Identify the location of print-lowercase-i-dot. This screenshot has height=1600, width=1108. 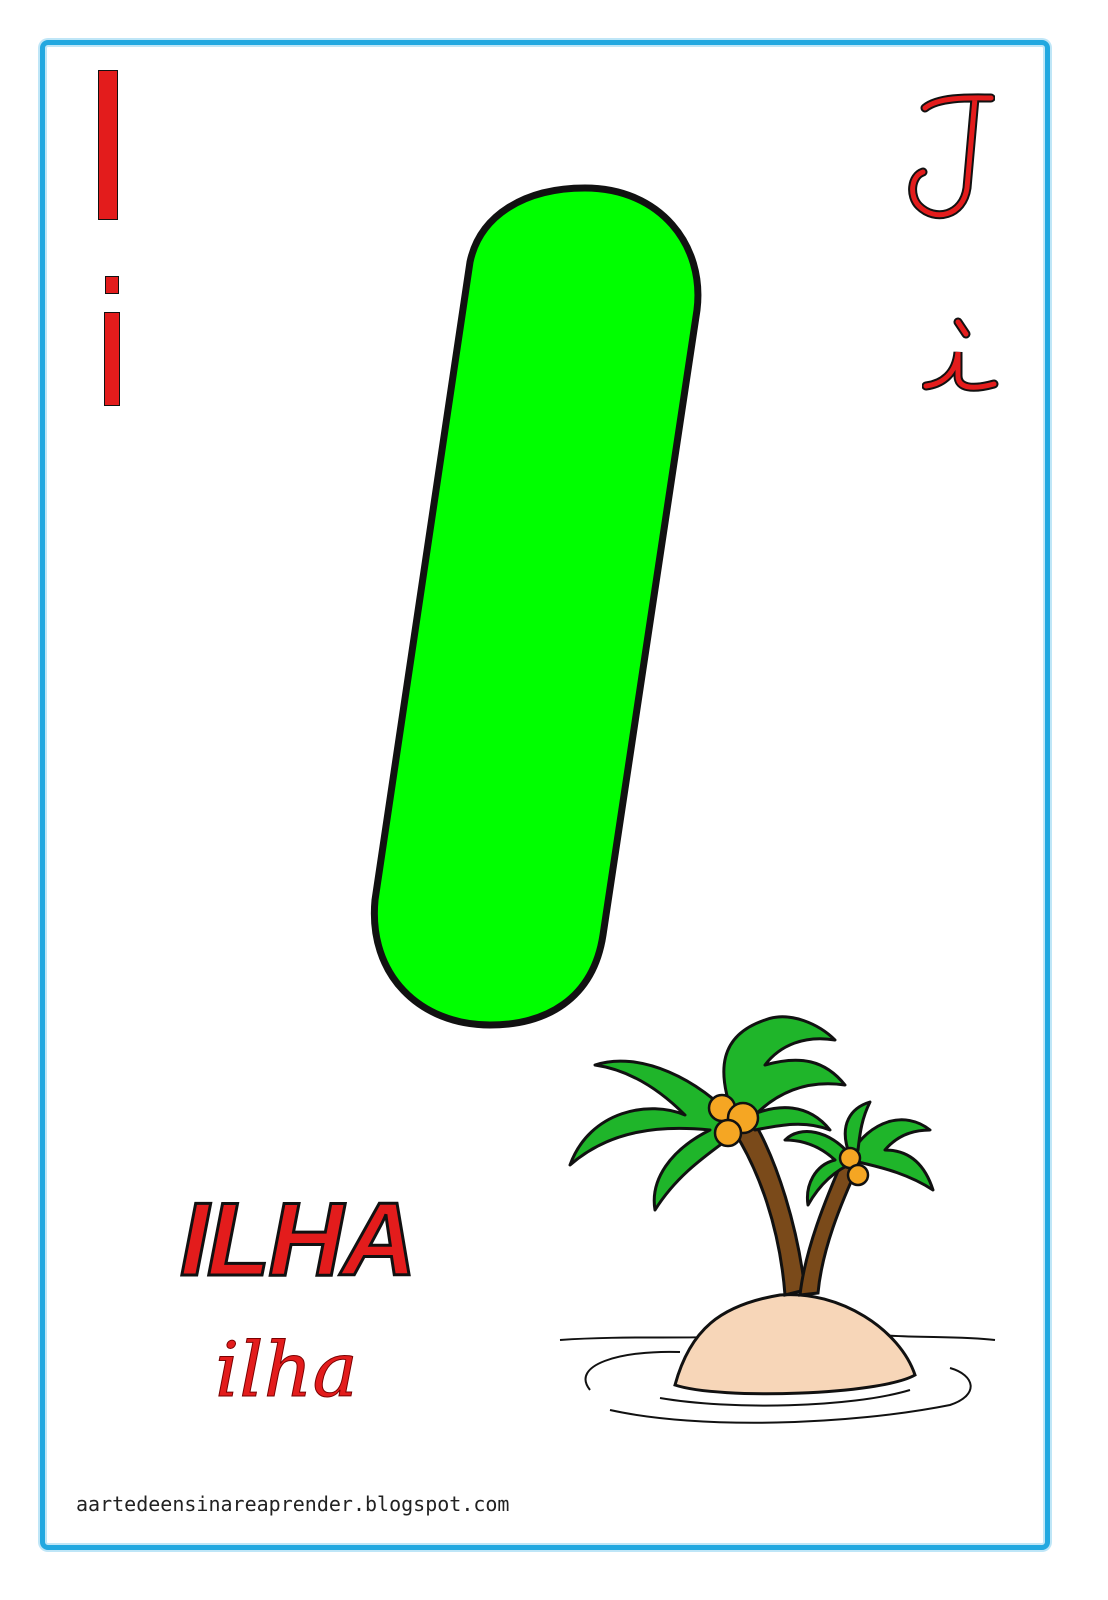
(112, 285).